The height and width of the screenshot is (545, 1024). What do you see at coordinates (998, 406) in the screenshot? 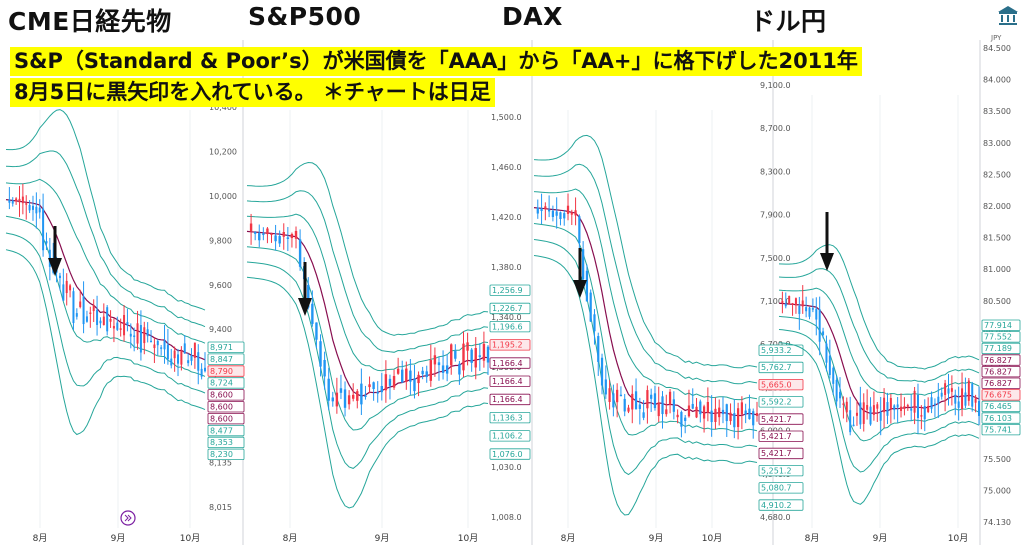
I see `price-badge-label: 76.465` at bounding box center [998, 406].